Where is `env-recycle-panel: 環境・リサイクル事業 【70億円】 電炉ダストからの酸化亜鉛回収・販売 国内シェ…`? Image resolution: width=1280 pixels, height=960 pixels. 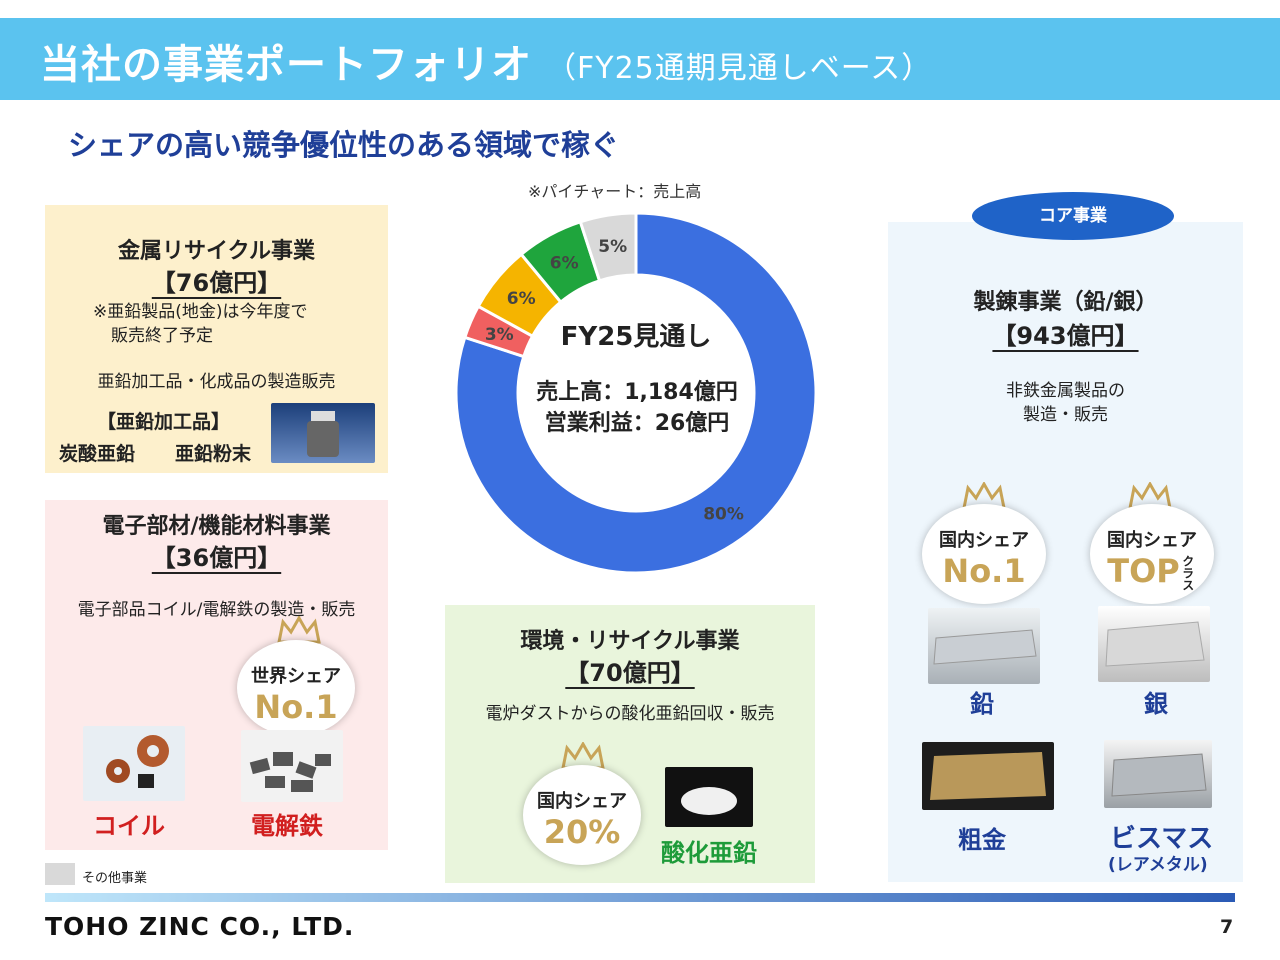 env-recycle-panel: 環境・リサイクル事業 【70億円】 電炉ダストからの酸化亜鉛回収・販売 国内シェ… is located at coordinates (630, 744).